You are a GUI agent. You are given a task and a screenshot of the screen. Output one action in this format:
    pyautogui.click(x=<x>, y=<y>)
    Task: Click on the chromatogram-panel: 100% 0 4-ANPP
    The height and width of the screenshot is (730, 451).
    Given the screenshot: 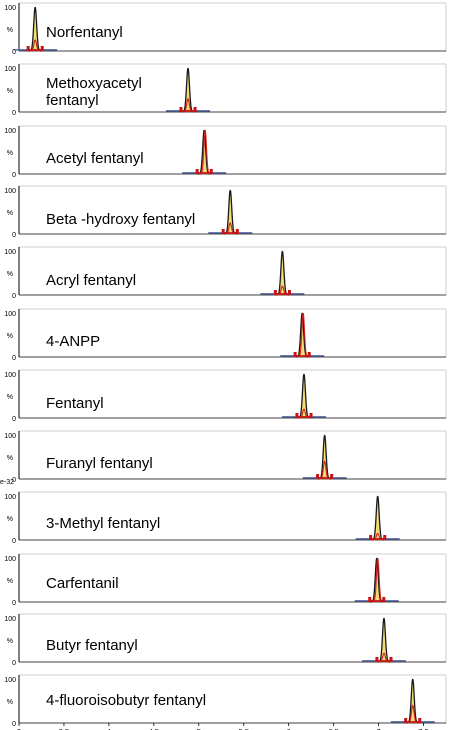 What is the action you would take?
    pyautogui.click(x=225, y=335)
    